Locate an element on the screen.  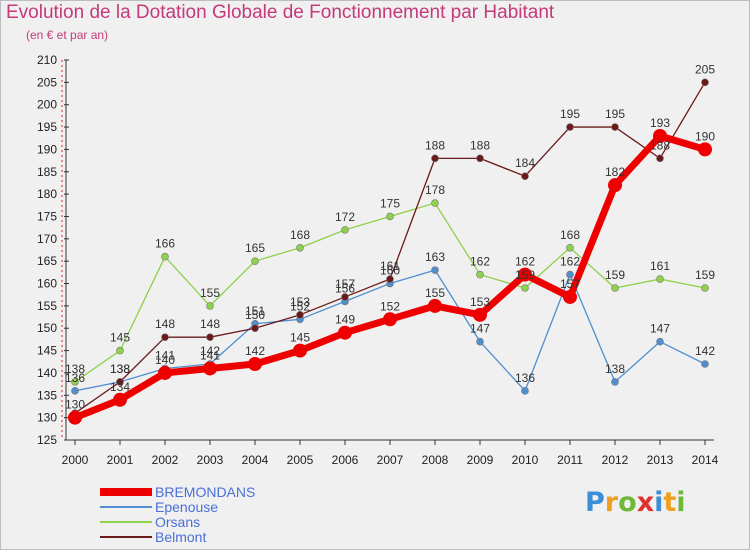
data-label-bremondans: 130 is located at coordinates (75, 405).